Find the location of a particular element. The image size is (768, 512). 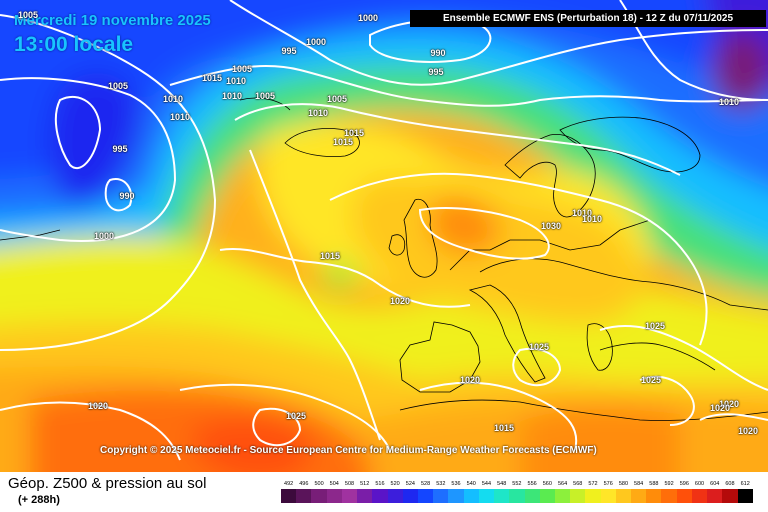

color-scale-tick: 572 is located at coordinates (593, 484).